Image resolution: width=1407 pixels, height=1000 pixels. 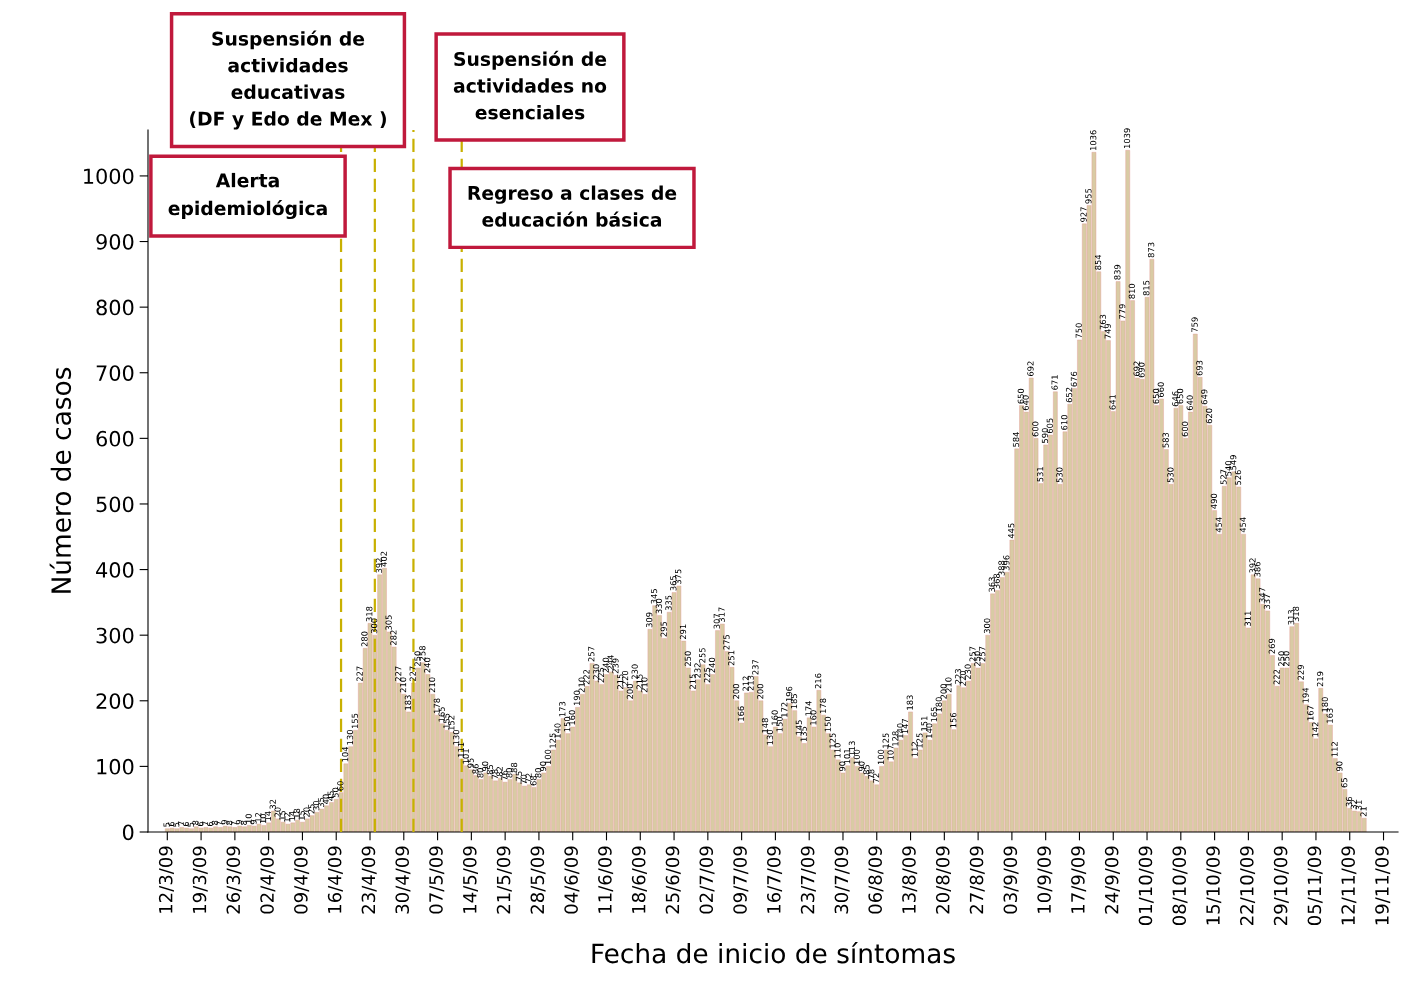 I want to click on data-label: 335, so click(x=668, y=603).